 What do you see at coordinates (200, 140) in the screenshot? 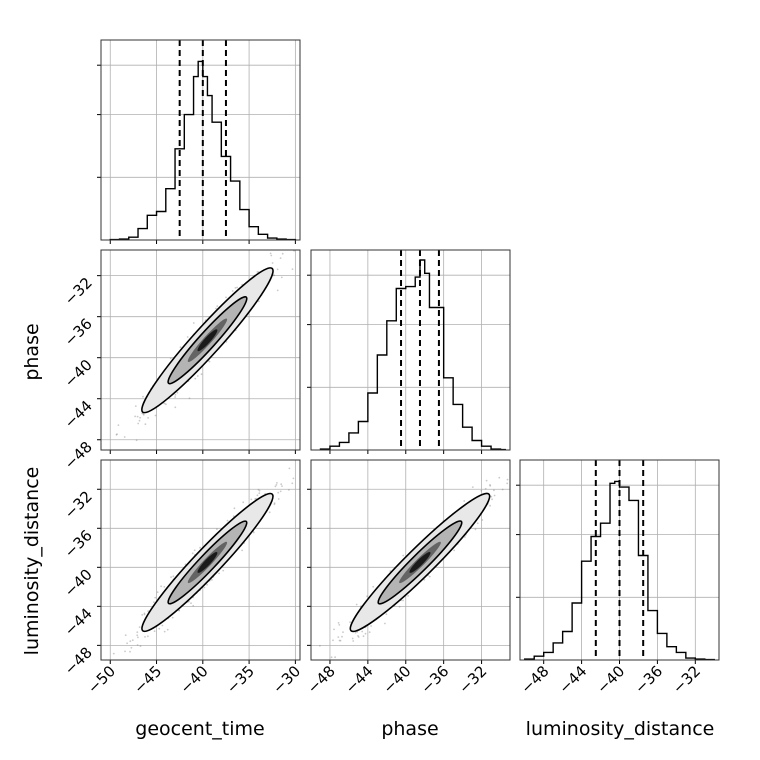
I see `hist-geocent-time-frame` at bounding box center [200, 140].